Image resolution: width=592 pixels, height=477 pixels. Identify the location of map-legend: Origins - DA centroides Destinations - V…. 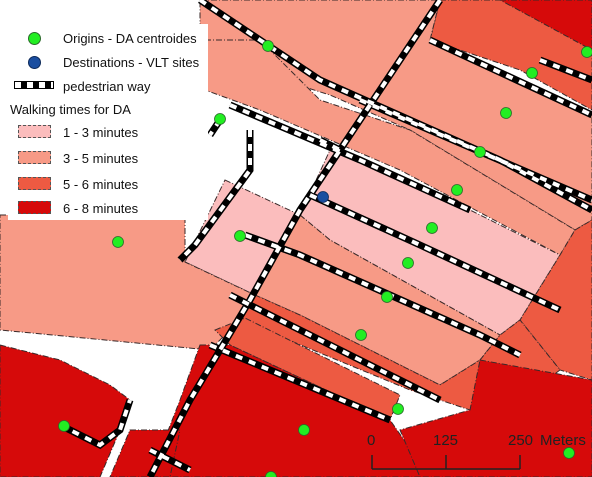
(108, 122).